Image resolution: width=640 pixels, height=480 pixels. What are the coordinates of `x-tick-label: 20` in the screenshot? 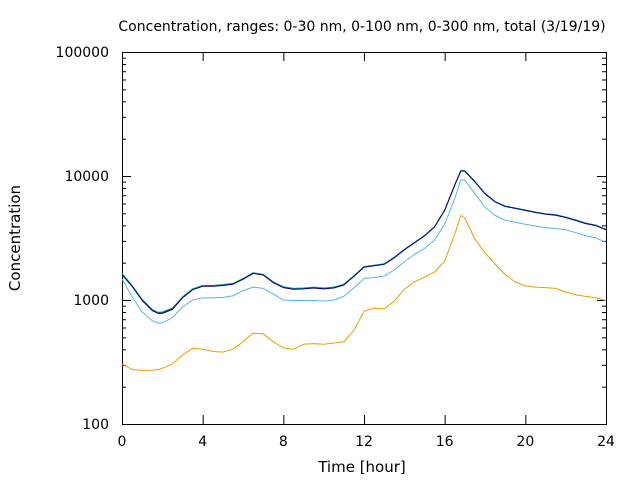 It's located at (525, 442).